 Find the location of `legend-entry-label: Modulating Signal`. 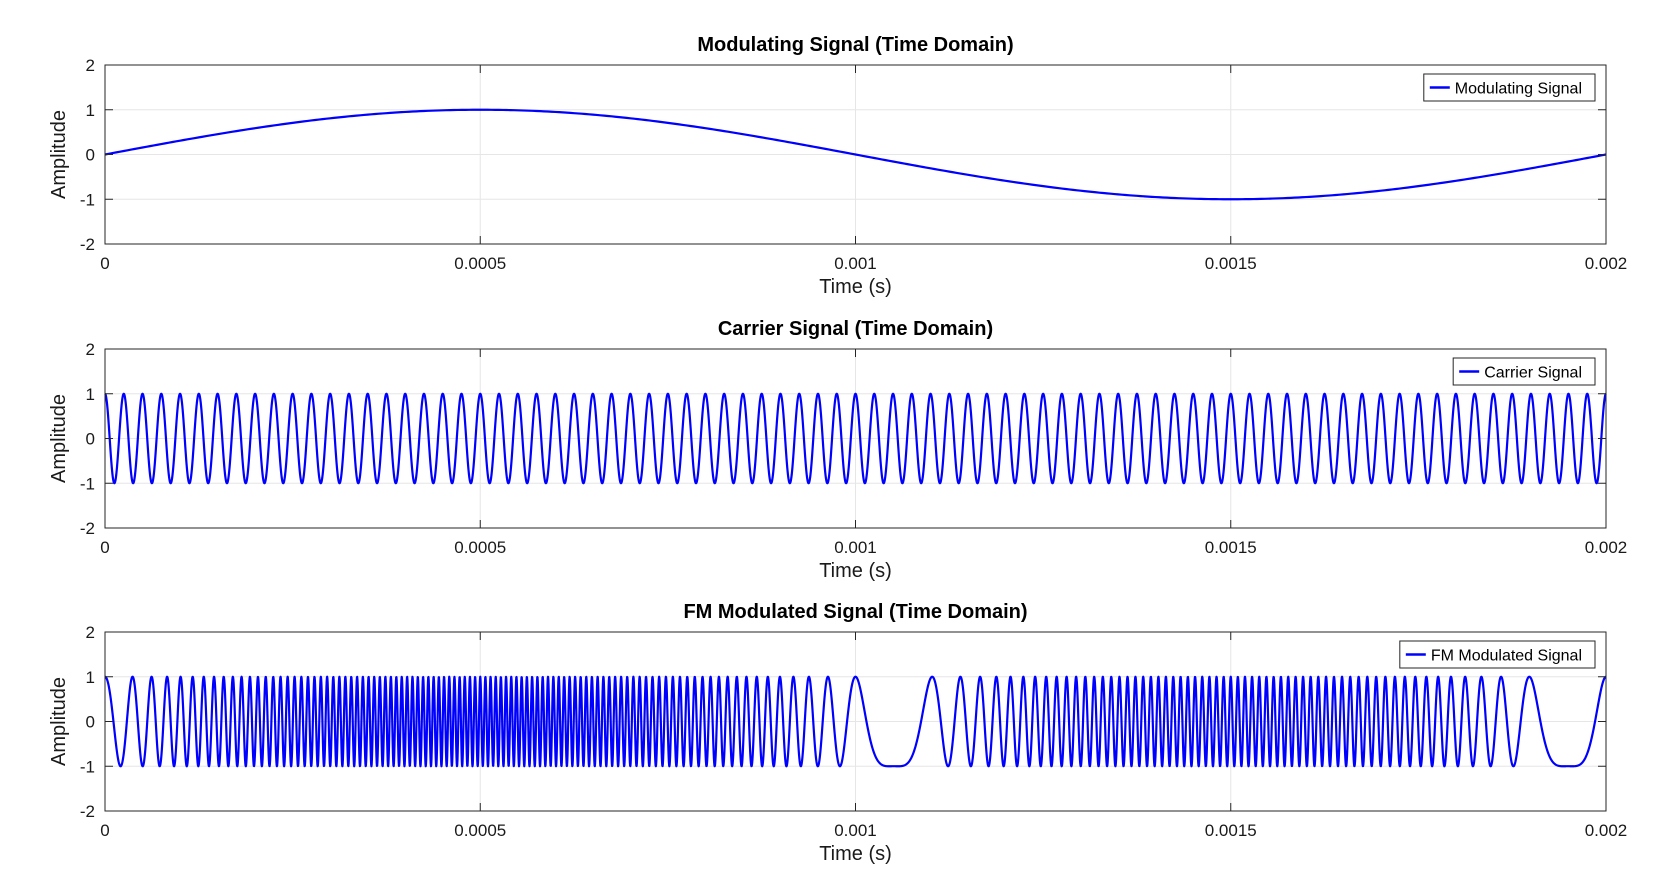

legend-entry-label: Modulating Signal is located at coordinates (1518, 89).